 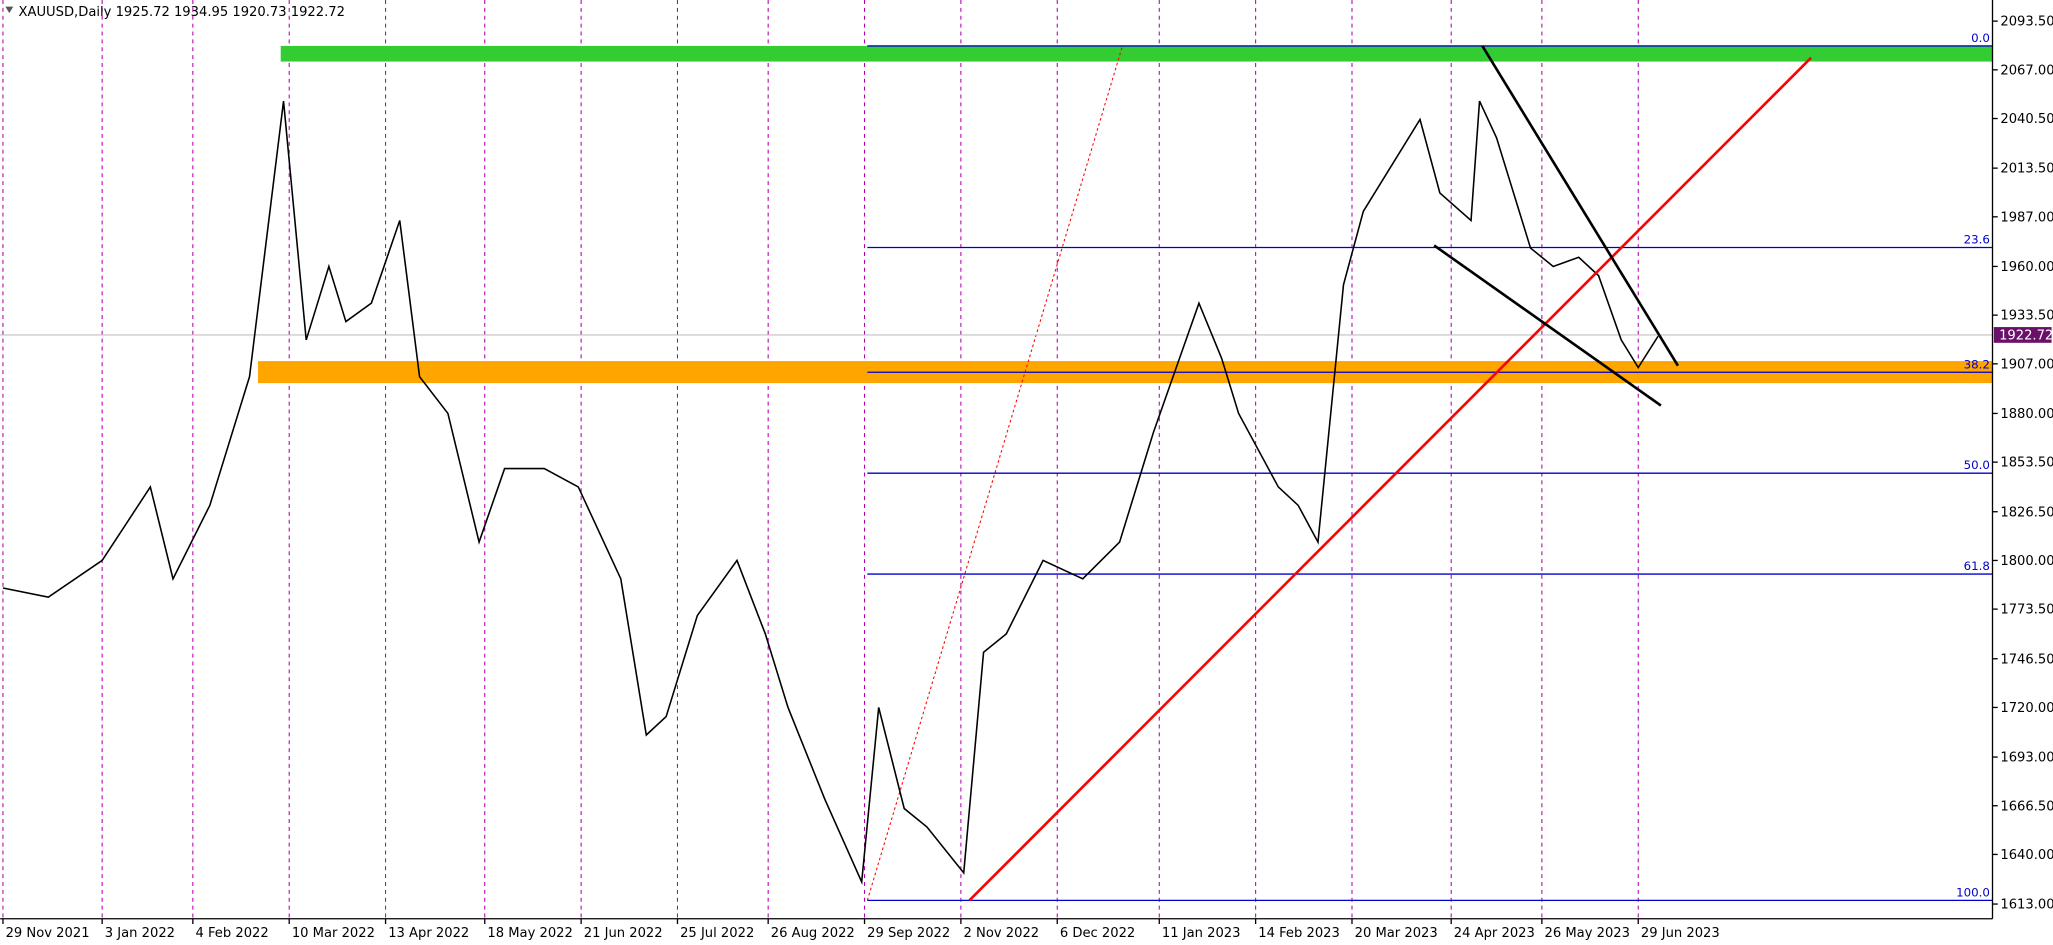 What do you see at coordinates (1136, 53) in the screenshot?
I see `zone` at bounding box center [1136, 53].